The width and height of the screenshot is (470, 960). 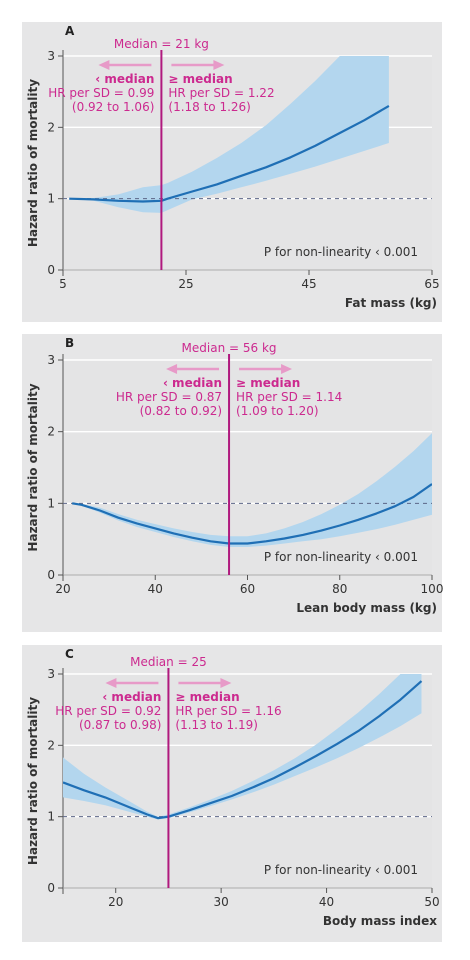 I want to click on below-median-hr: HR per SD = 0.92, so click(x=108, y=711).